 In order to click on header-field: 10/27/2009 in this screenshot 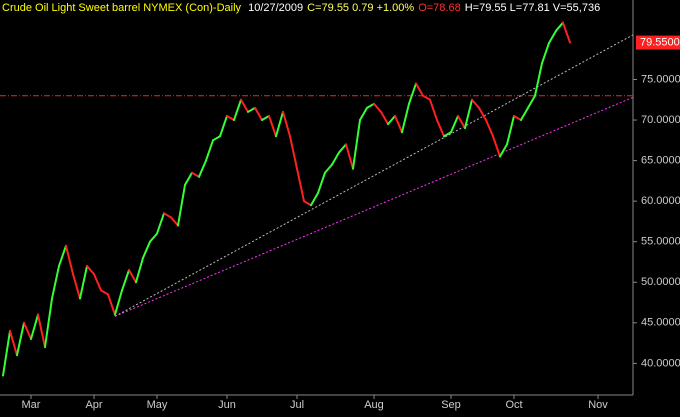, I will do `click(275, 8)`.